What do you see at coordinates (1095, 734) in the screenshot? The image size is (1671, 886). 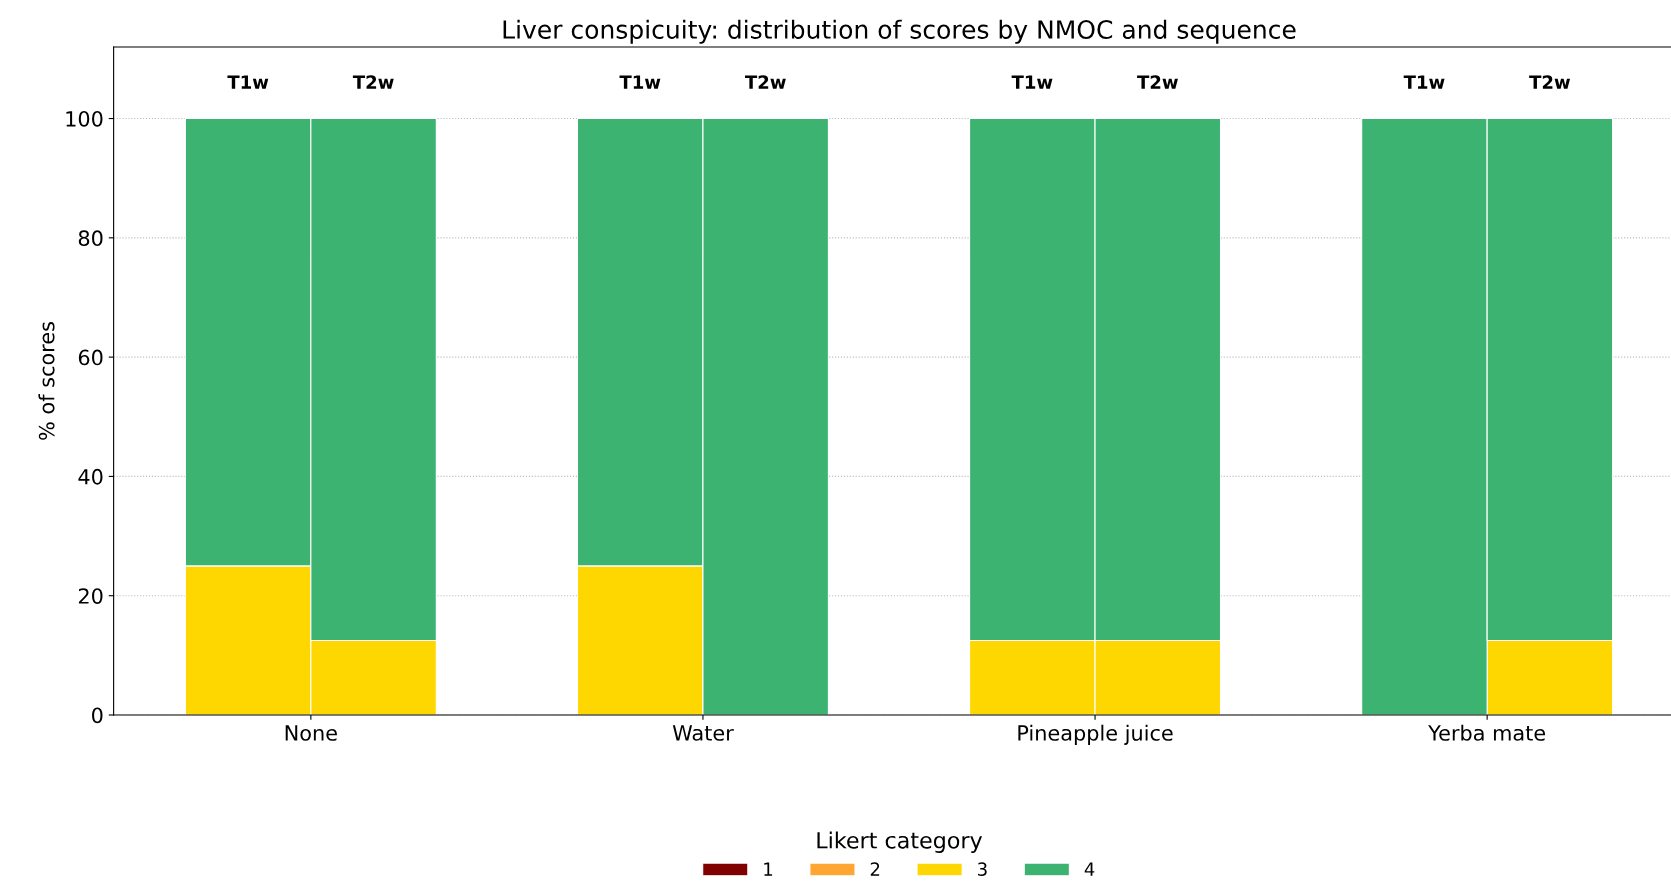 I see `text: Pineapple juice` at bounding box center [1095, 734].